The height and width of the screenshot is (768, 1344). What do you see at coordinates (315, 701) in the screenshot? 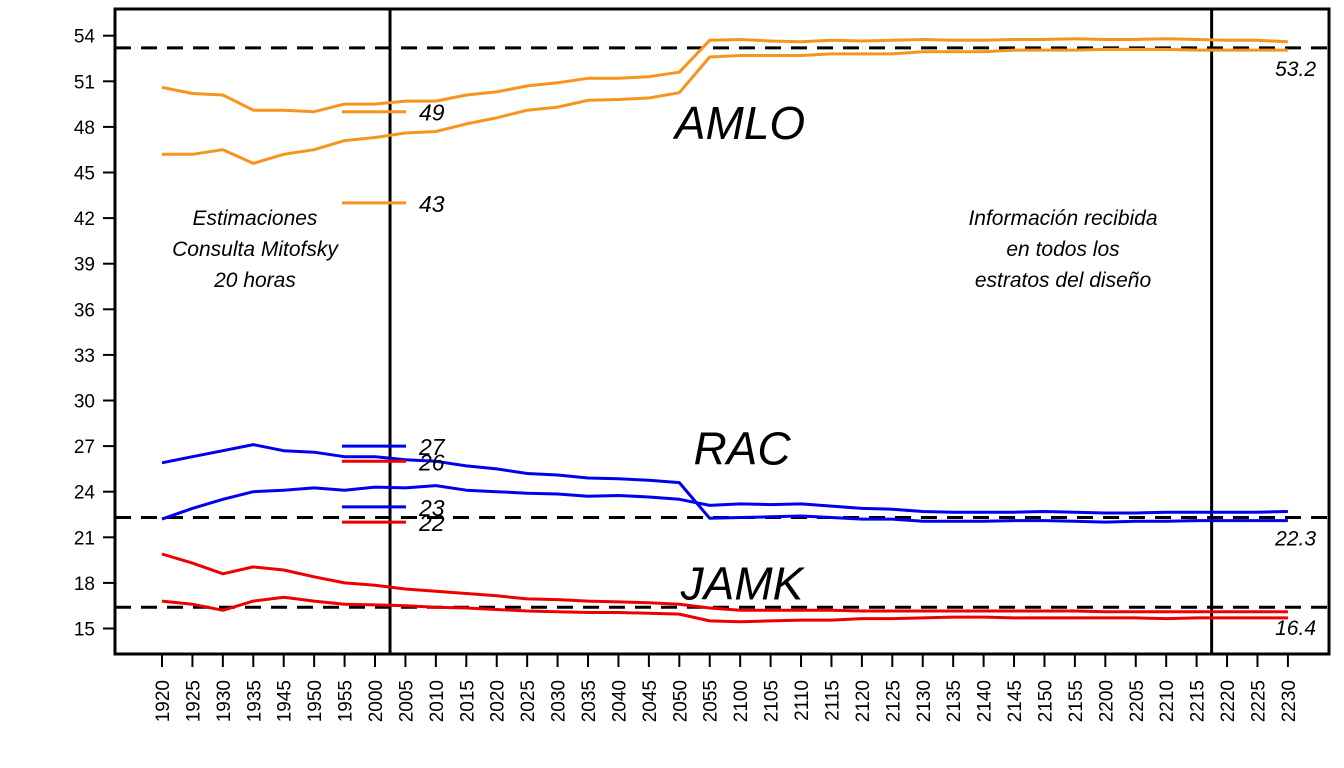
I see `x-tick-label: 1950` at bounding box center [315, 701].